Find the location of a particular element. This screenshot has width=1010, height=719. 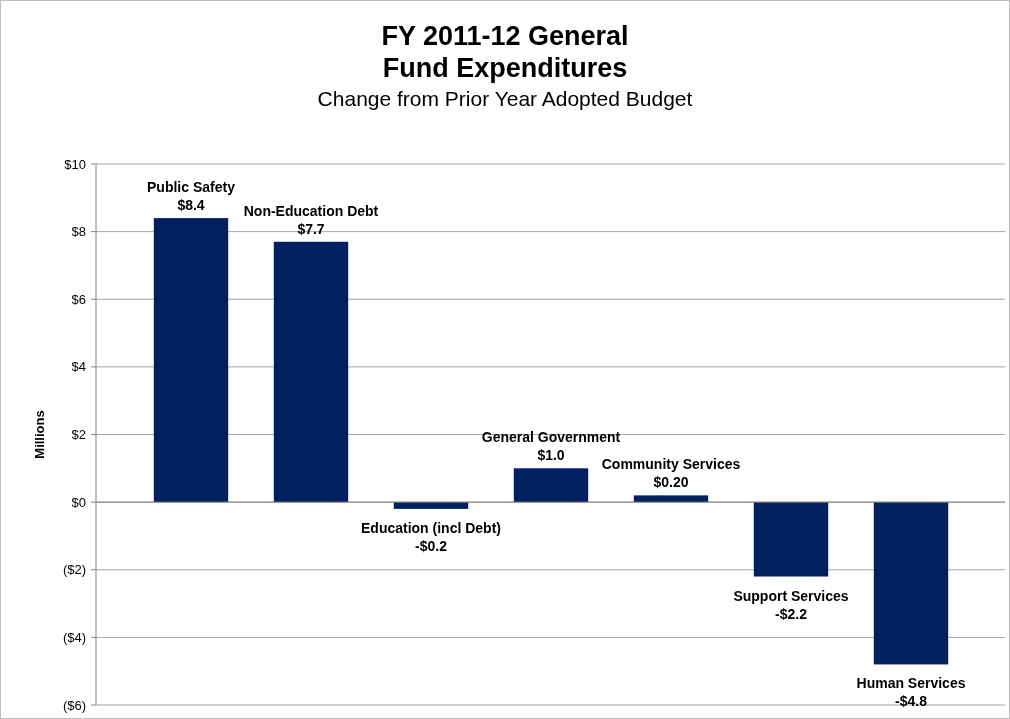

y-tick-label: ($4) is located at coordinates (74, 637).